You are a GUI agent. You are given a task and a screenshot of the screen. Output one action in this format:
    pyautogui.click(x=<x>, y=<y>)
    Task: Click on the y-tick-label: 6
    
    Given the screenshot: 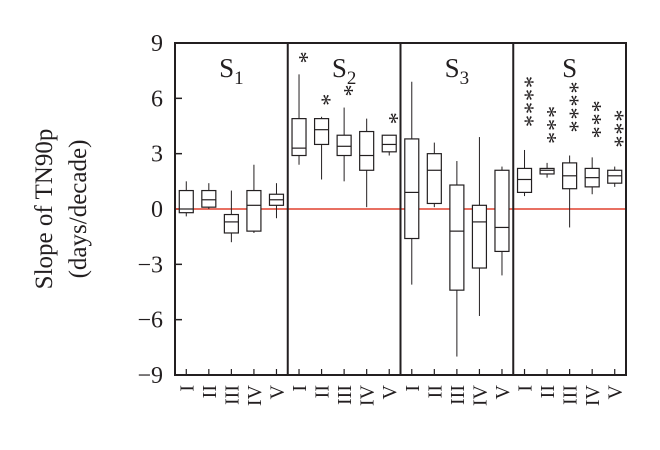 What is the action you would take?
    pyautogui.click(x=157, y=99)
    